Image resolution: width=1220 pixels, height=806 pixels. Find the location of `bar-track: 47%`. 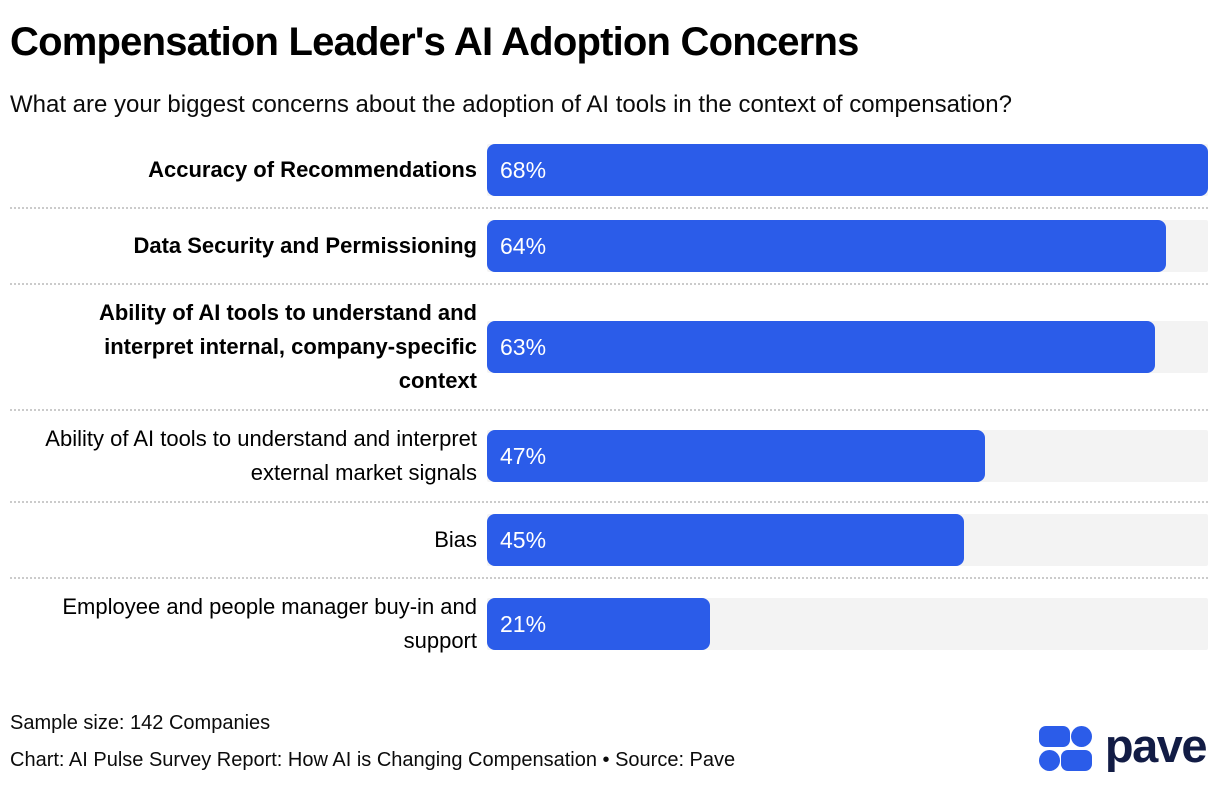

bar-track: 47% is located at coordinates (847, 456).